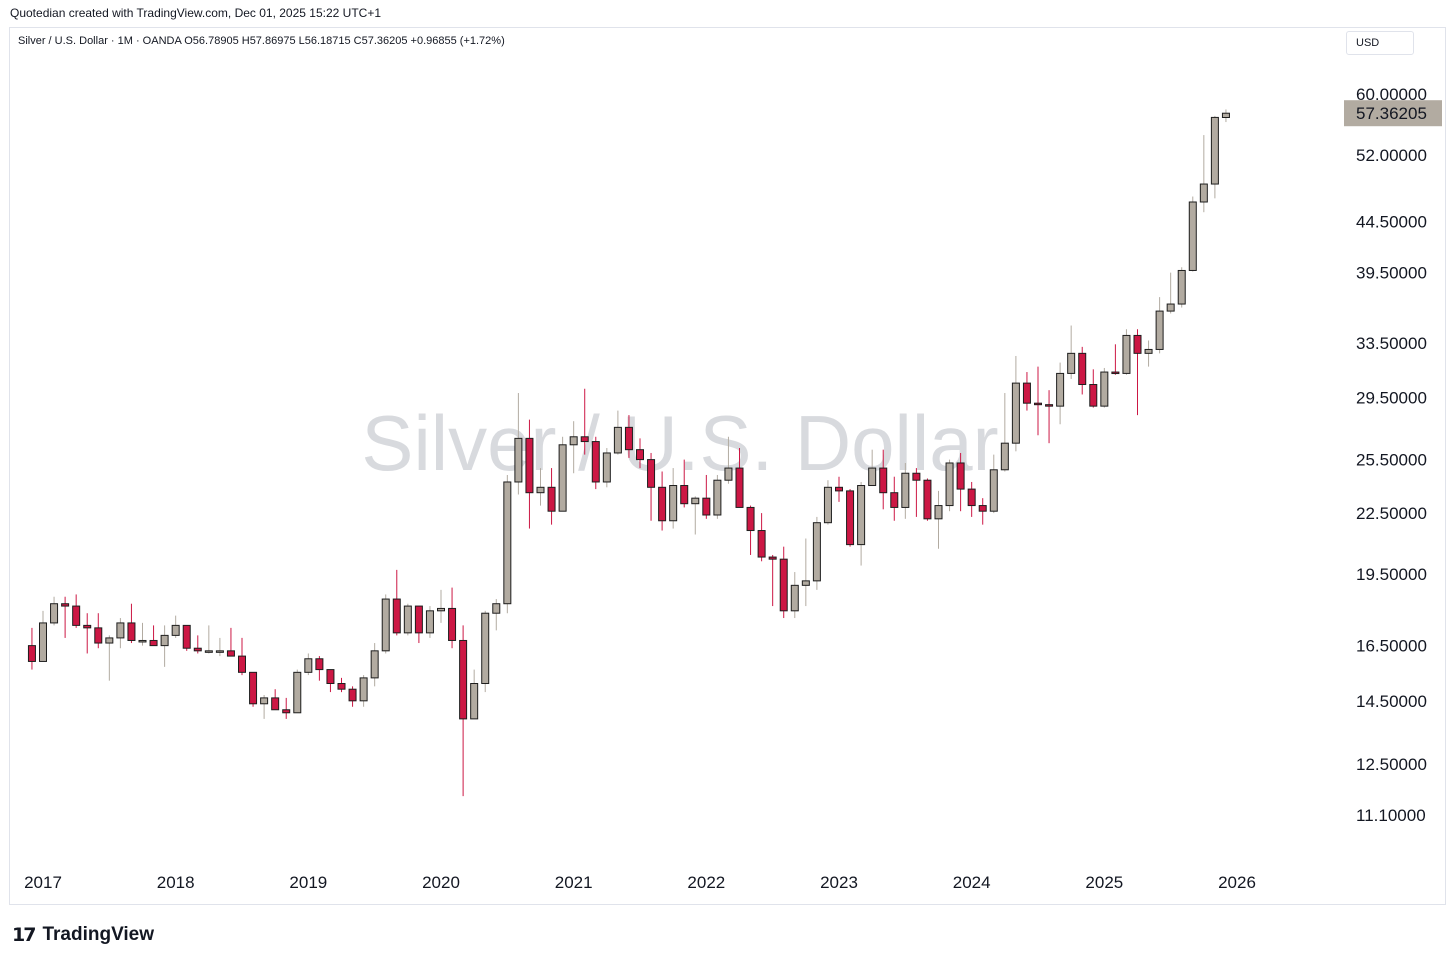  What do you see at coordinates (83, 935) in the screenshot?
I see `tradingview-logo: 17 TradingView` at bounding box center [83, 935].